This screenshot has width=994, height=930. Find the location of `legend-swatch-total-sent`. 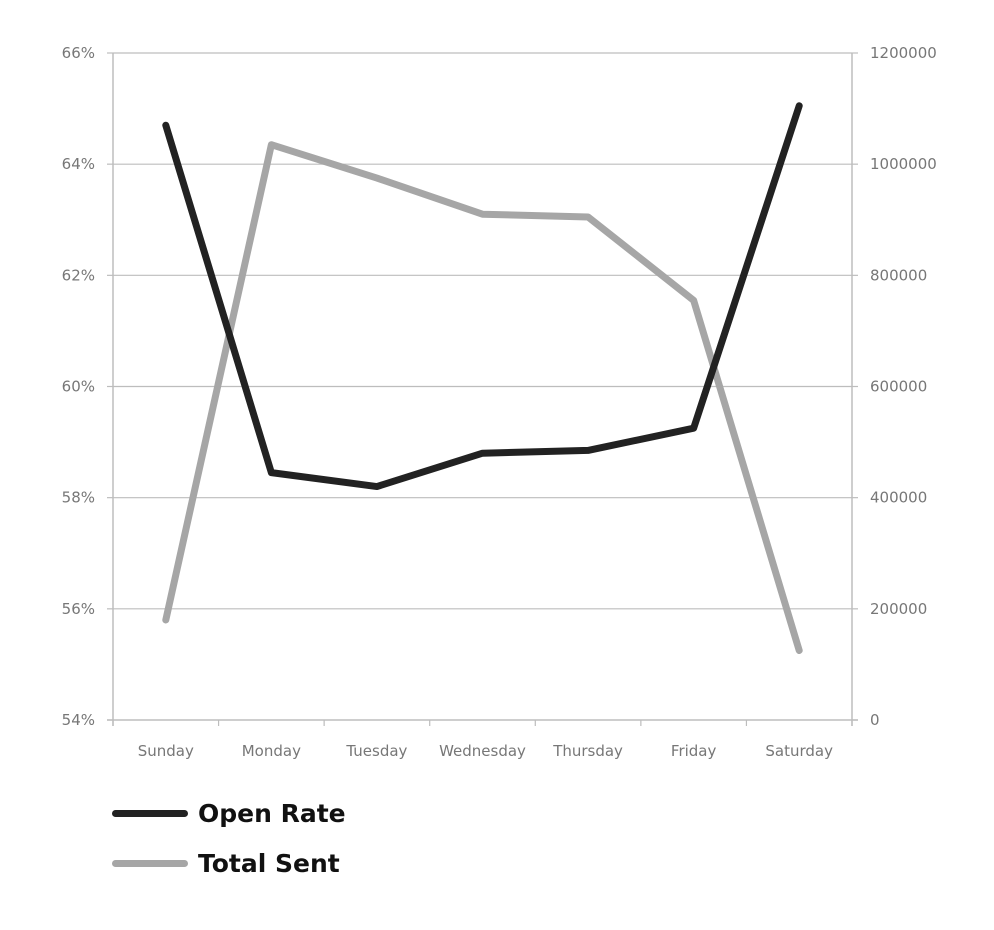

legend-swatch-total-sent is located at coordinates (150, 863).